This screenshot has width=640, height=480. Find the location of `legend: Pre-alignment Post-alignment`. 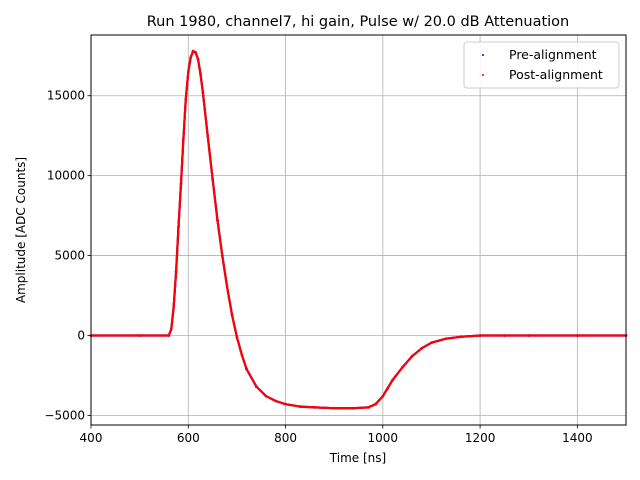

legend: Pre-alignment Post-alignment is located at coordinates (541, 65).